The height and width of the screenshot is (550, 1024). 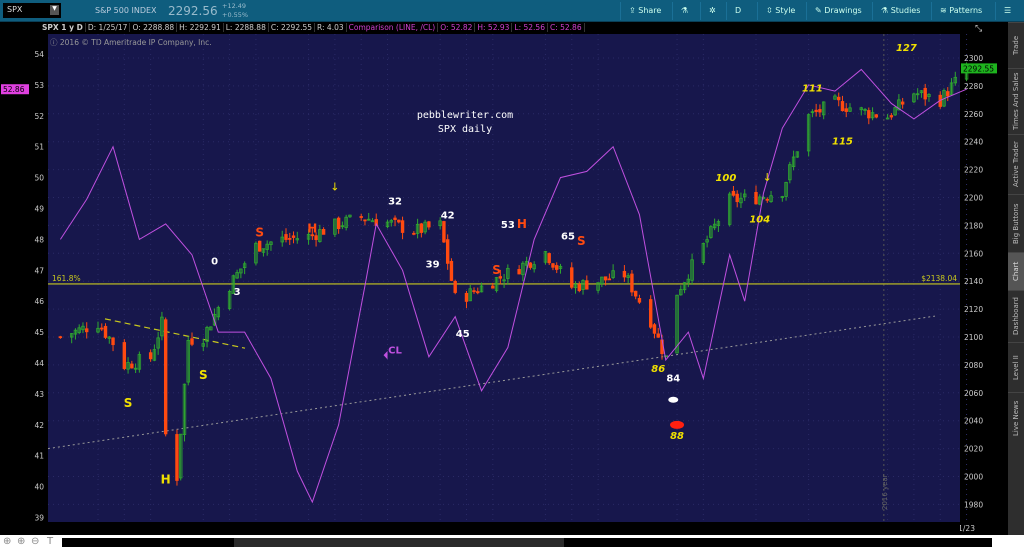 I want to click on x-axis, so click(x=504, y=528).